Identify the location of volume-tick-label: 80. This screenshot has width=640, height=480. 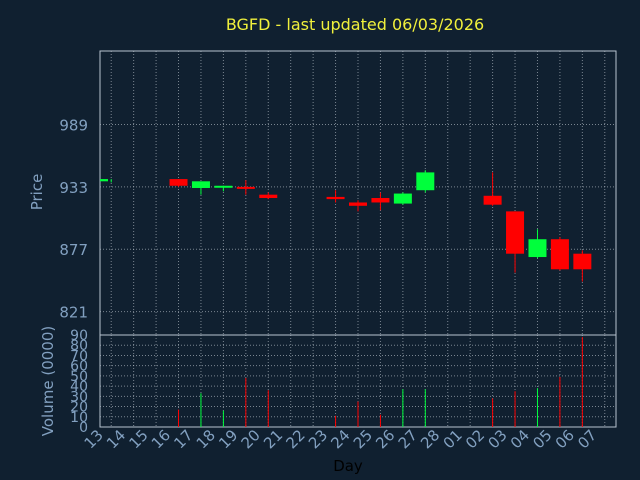
(79, 346).